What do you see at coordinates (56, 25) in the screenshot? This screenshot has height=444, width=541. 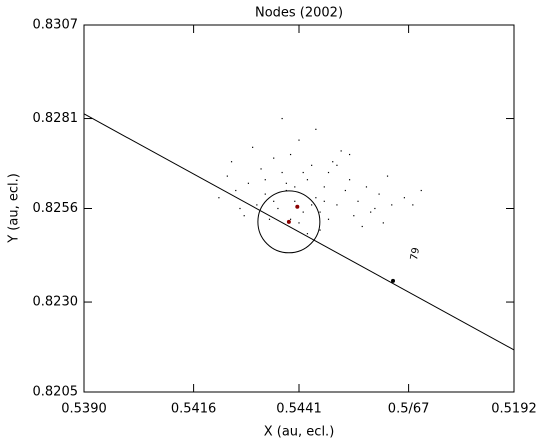 I see `y-tick-label: 0.8307` at bounding box center [56, 25].